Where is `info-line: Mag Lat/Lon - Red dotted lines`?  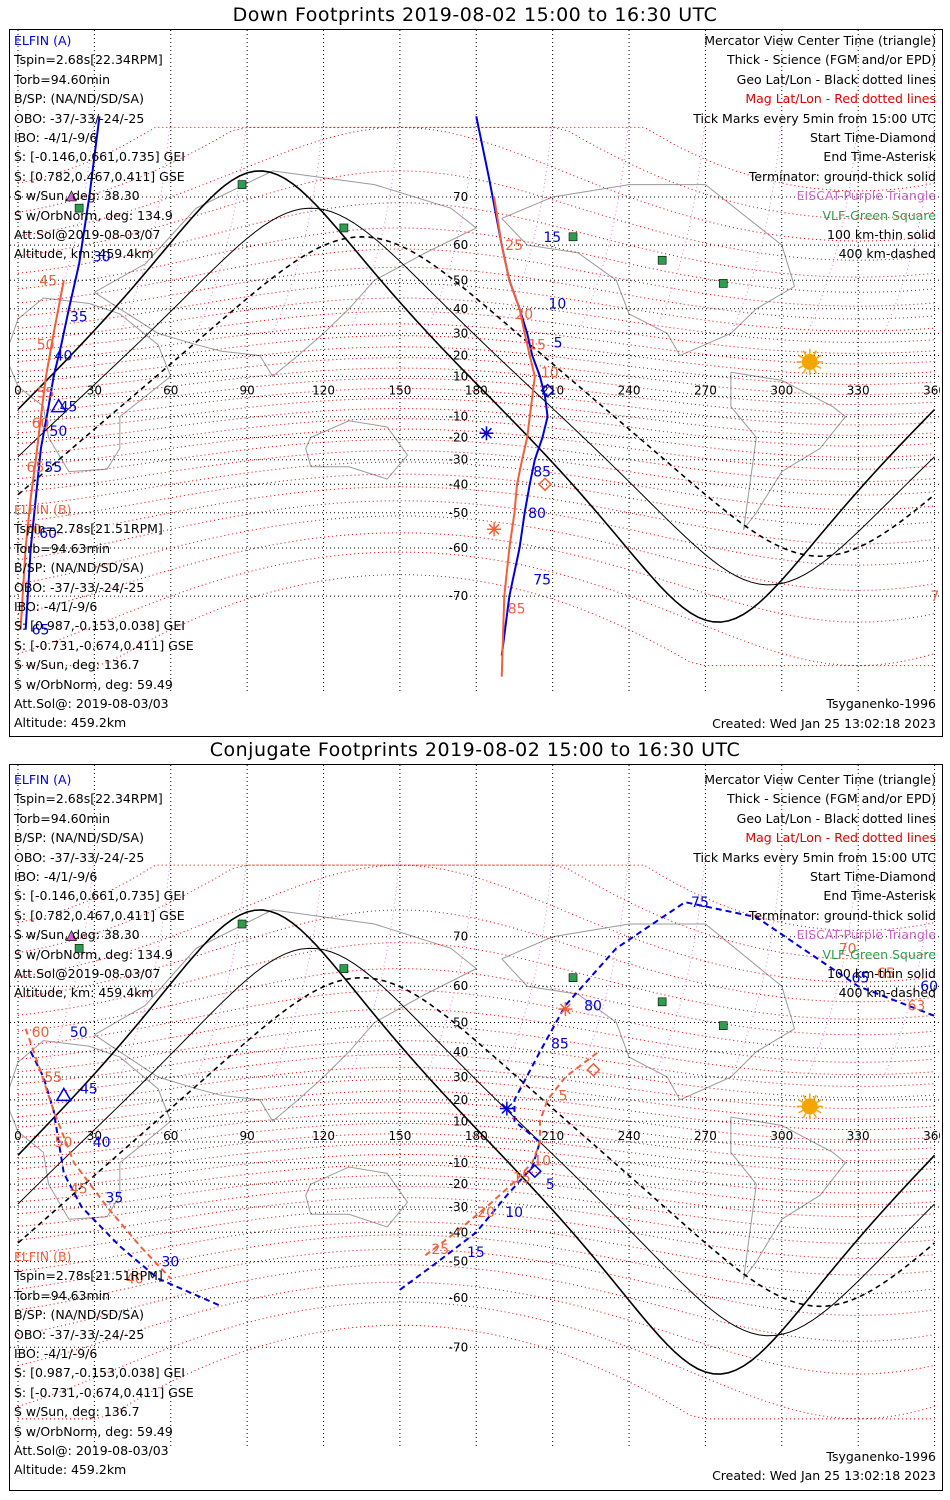 info-line: Mag Lat/Lon - Red dotted lines is located at coordinates (840, 838).